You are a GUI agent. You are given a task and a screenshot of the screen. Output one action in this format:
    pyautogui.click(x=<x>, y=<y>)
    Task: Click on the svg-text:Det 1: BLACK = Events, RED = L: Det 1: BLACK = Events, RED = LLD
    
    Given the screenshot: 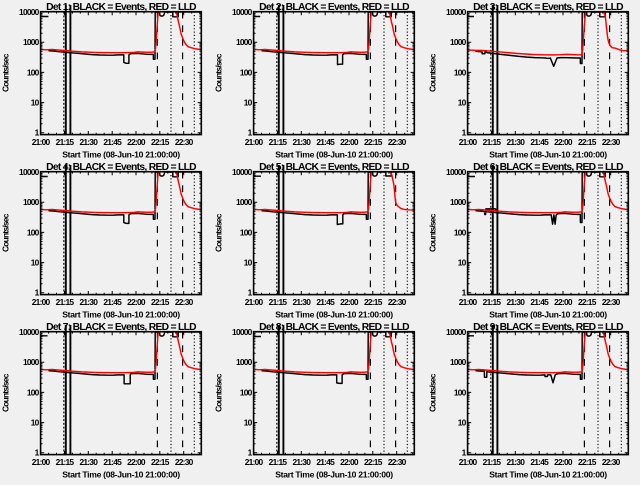 What is the action you would take?
    pyautogui.click(x=121, y=7)
    